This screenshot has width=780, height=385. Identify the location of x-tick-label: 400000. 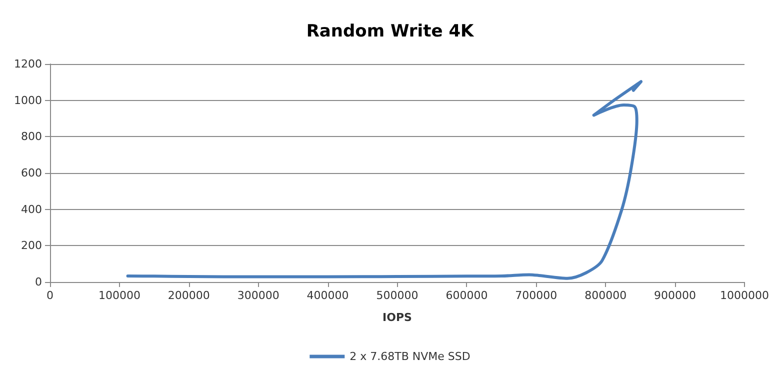
(327, 295).